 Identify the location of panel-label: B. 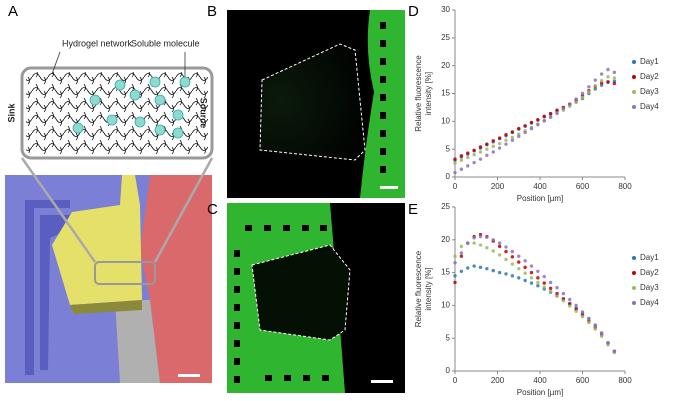
(212, 11).